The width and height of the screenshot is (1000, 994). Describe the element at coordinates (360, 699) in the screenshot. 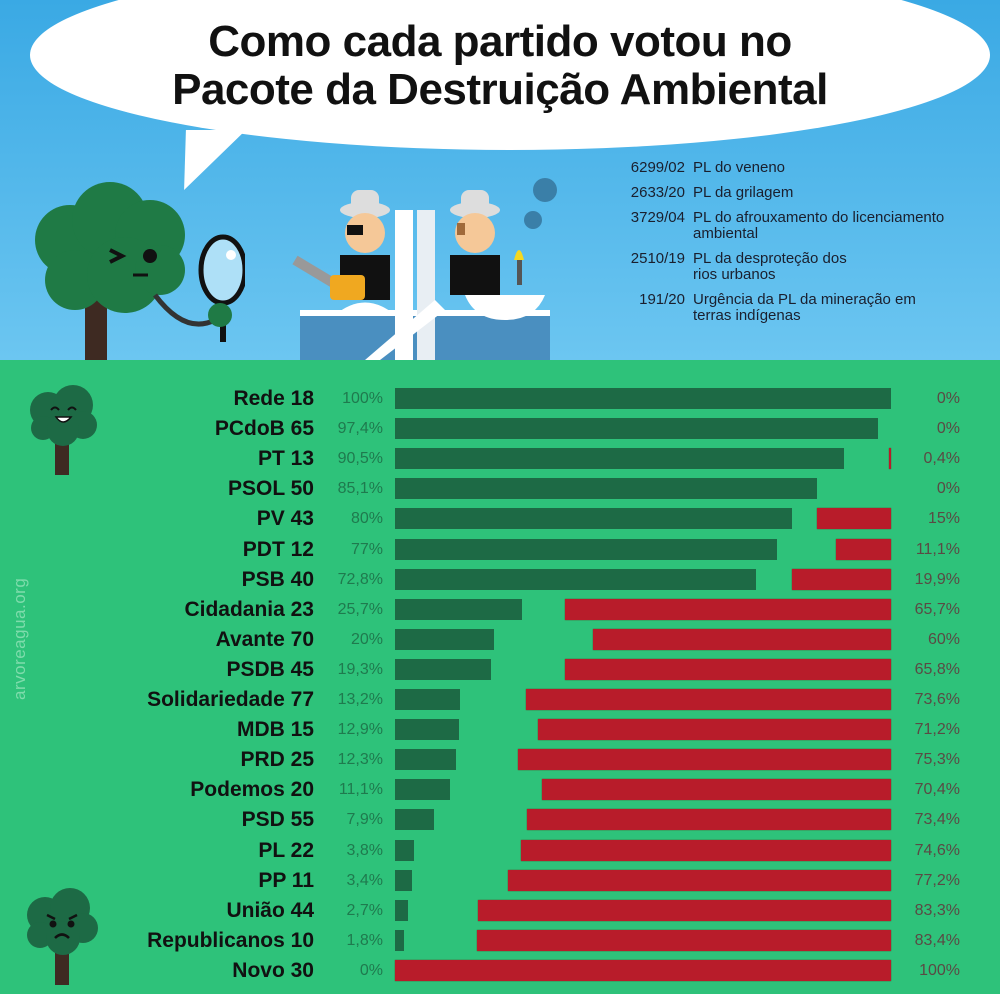

I see `favor-percent: 13,2%` at that location.